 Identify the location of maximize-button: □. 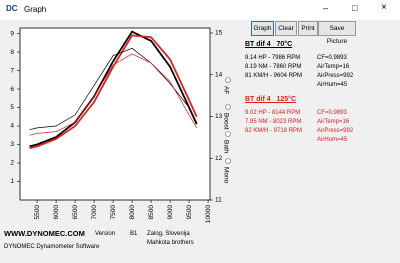
(355, 8).